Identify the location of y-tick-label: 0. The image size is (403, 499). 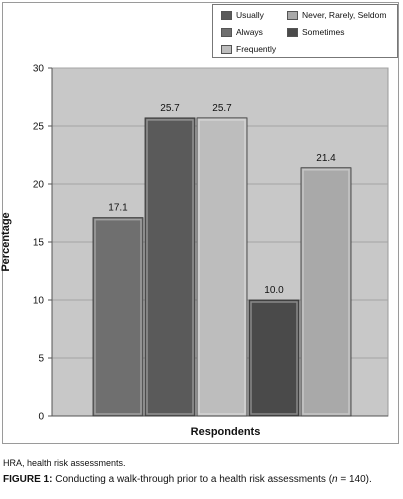
(41, 417).